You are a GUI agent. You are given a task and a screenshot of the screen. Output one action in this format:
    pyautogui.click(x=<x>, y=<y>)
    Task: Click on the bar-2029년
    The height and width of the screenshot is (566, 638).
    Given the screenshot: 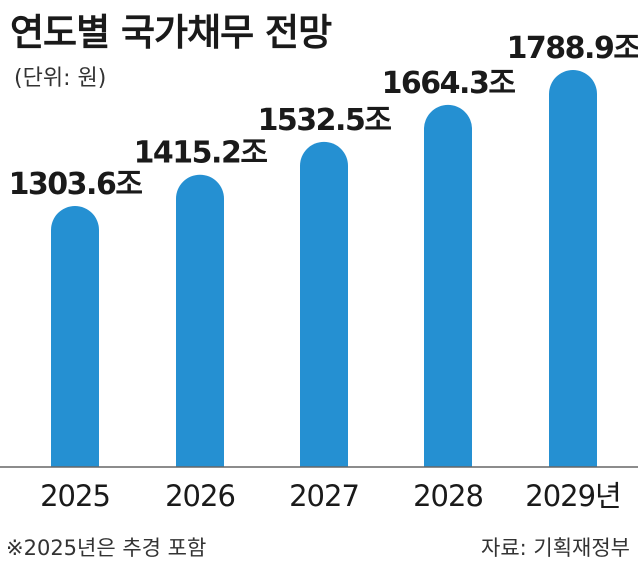 What is the action you would take?
    pyautogui.click(x=573, y=268)
    